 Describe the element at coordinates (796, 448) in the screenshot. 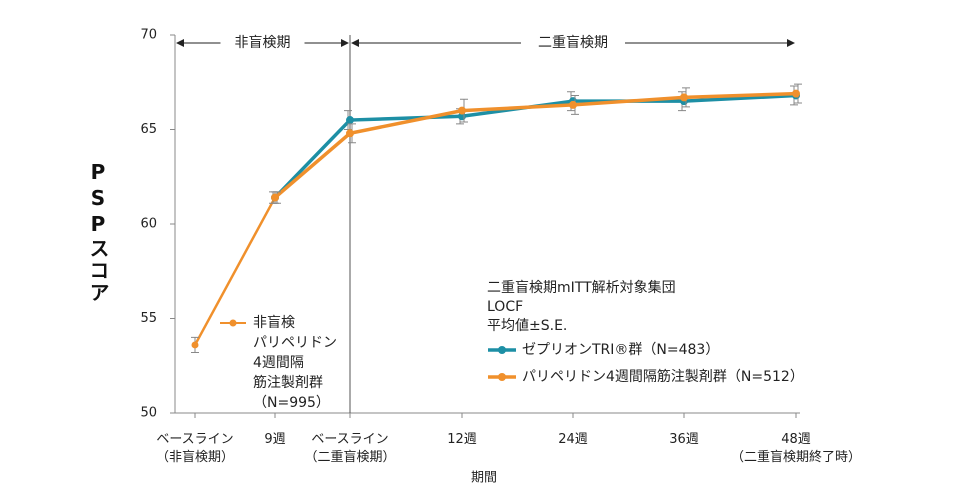

I see `x-tick-label: 48週 （二重盲検期終了時）` at that location.